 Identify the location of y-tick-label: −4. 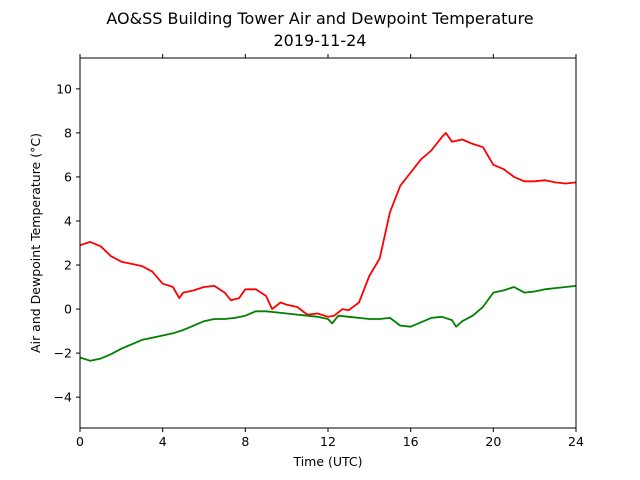
(63, 397).